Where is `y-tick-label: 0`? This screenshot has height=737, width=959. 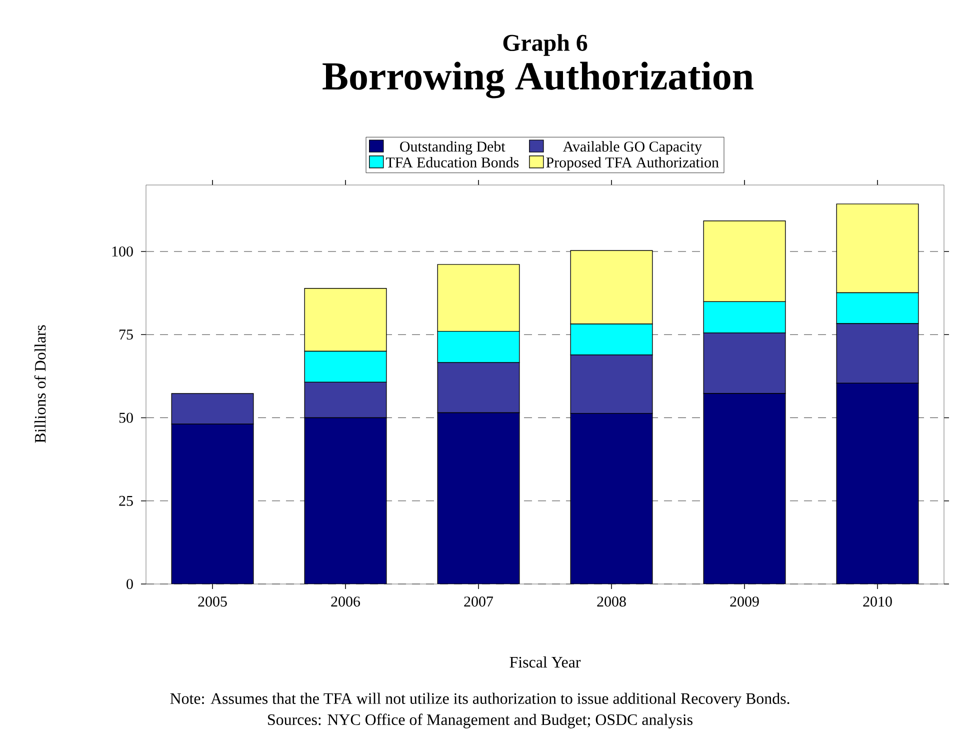
y-tick-label: 0 is located at coordinates (129, 584).